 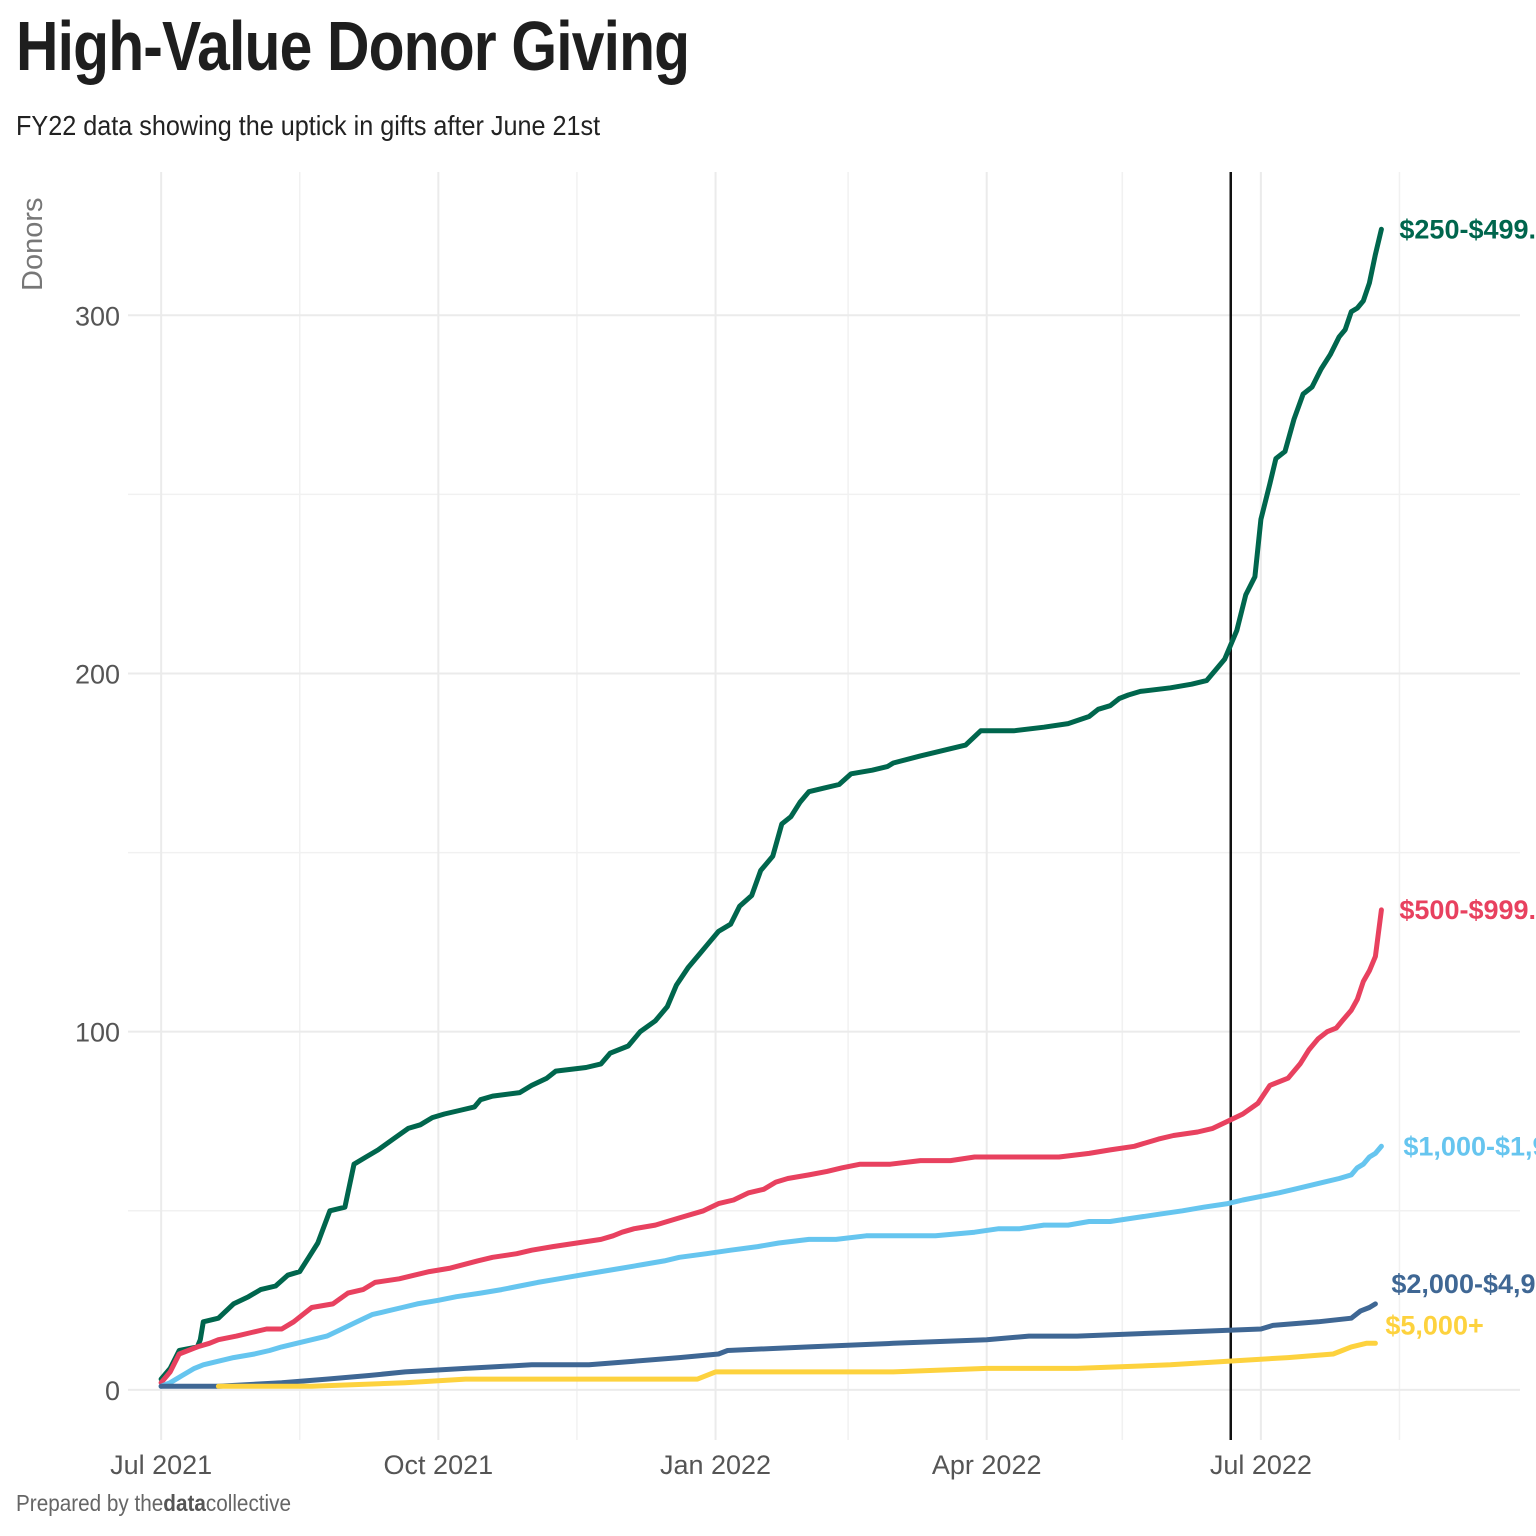 I want to click on series-end-label: $5,000+, so click(x=1434, y=1325).